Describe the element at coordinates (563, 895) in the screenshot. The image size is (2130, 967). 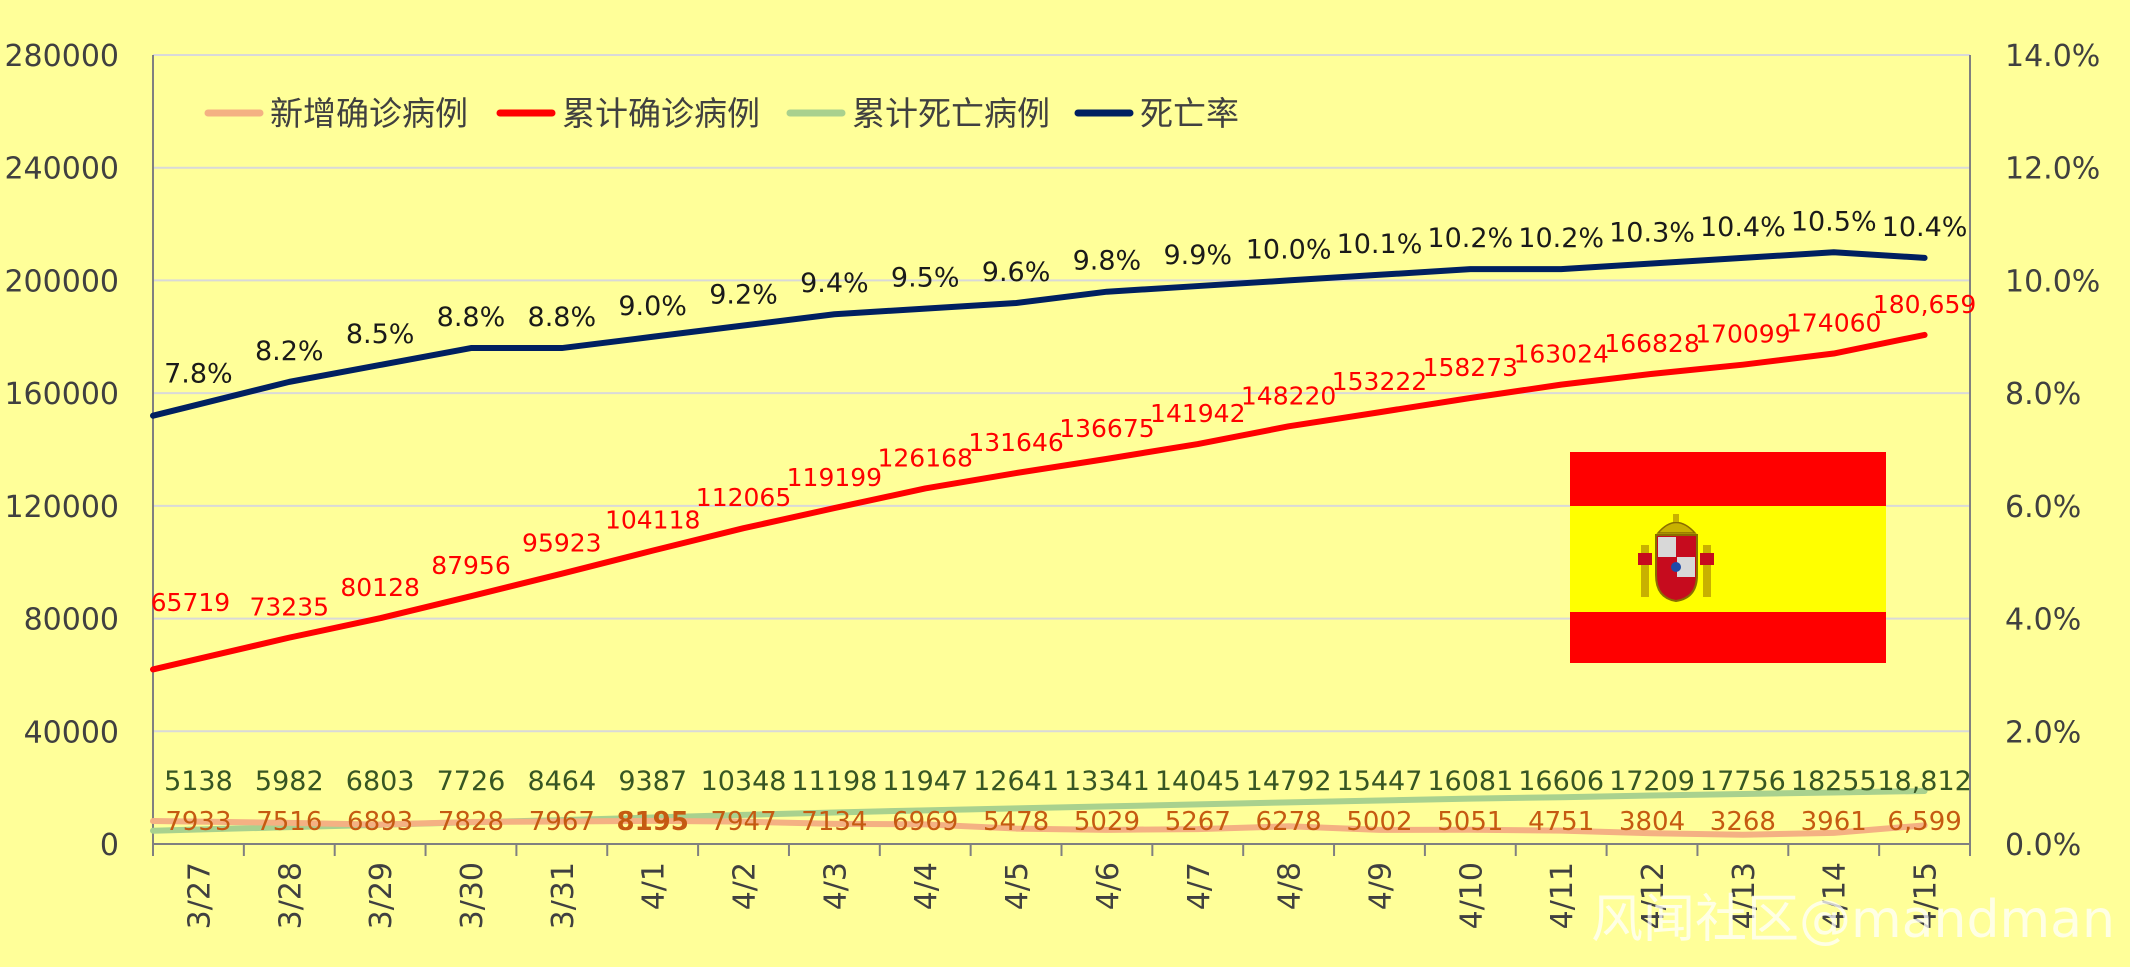
I see `x-axis-tick-label: 3/31` at that location.